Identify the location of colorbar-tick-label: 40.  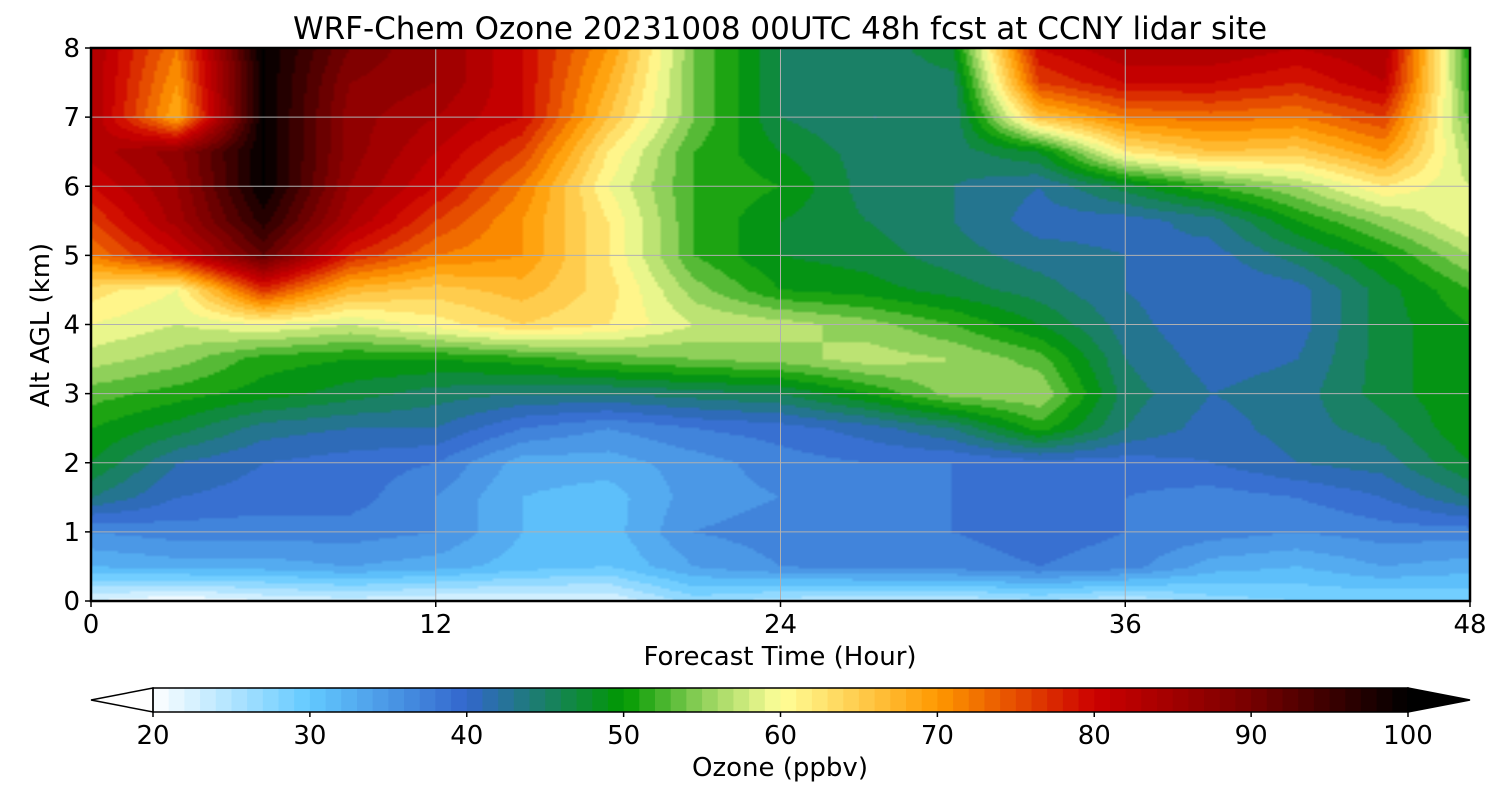
(466, 736).